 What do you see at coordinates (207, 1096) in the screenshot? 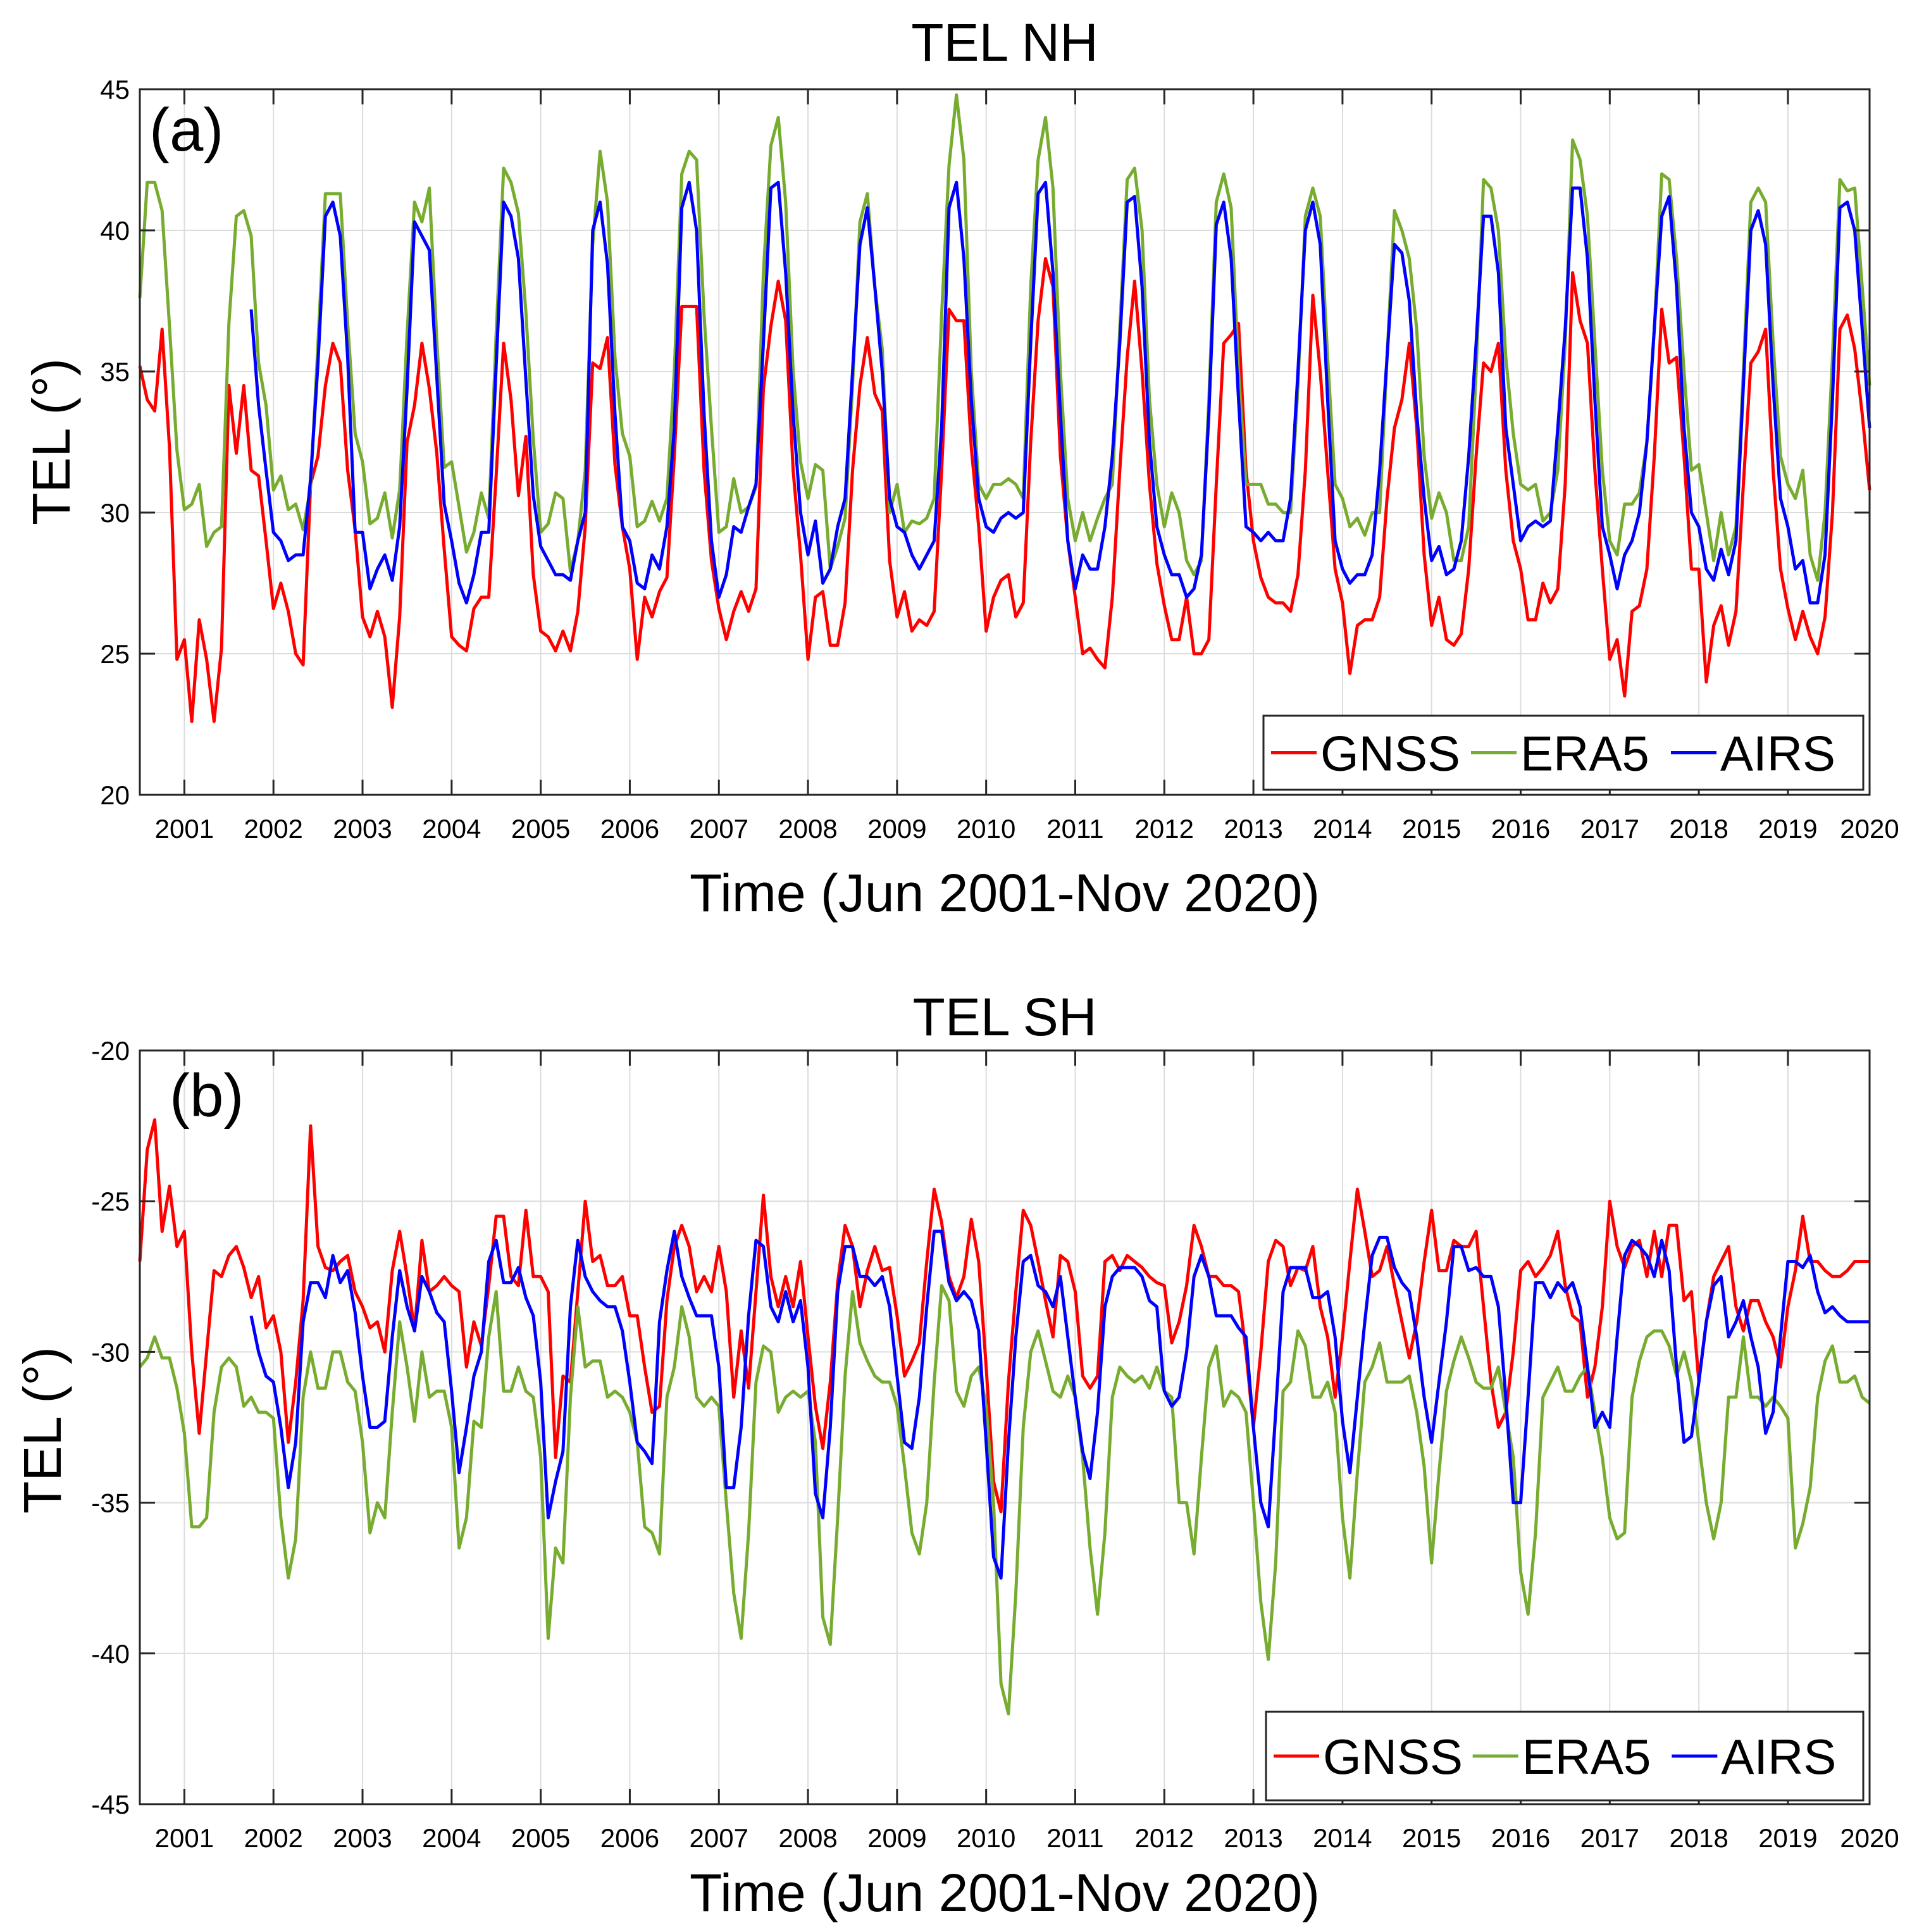
I see `panel-b-label: (b)` at bounding box center [207, 1096].